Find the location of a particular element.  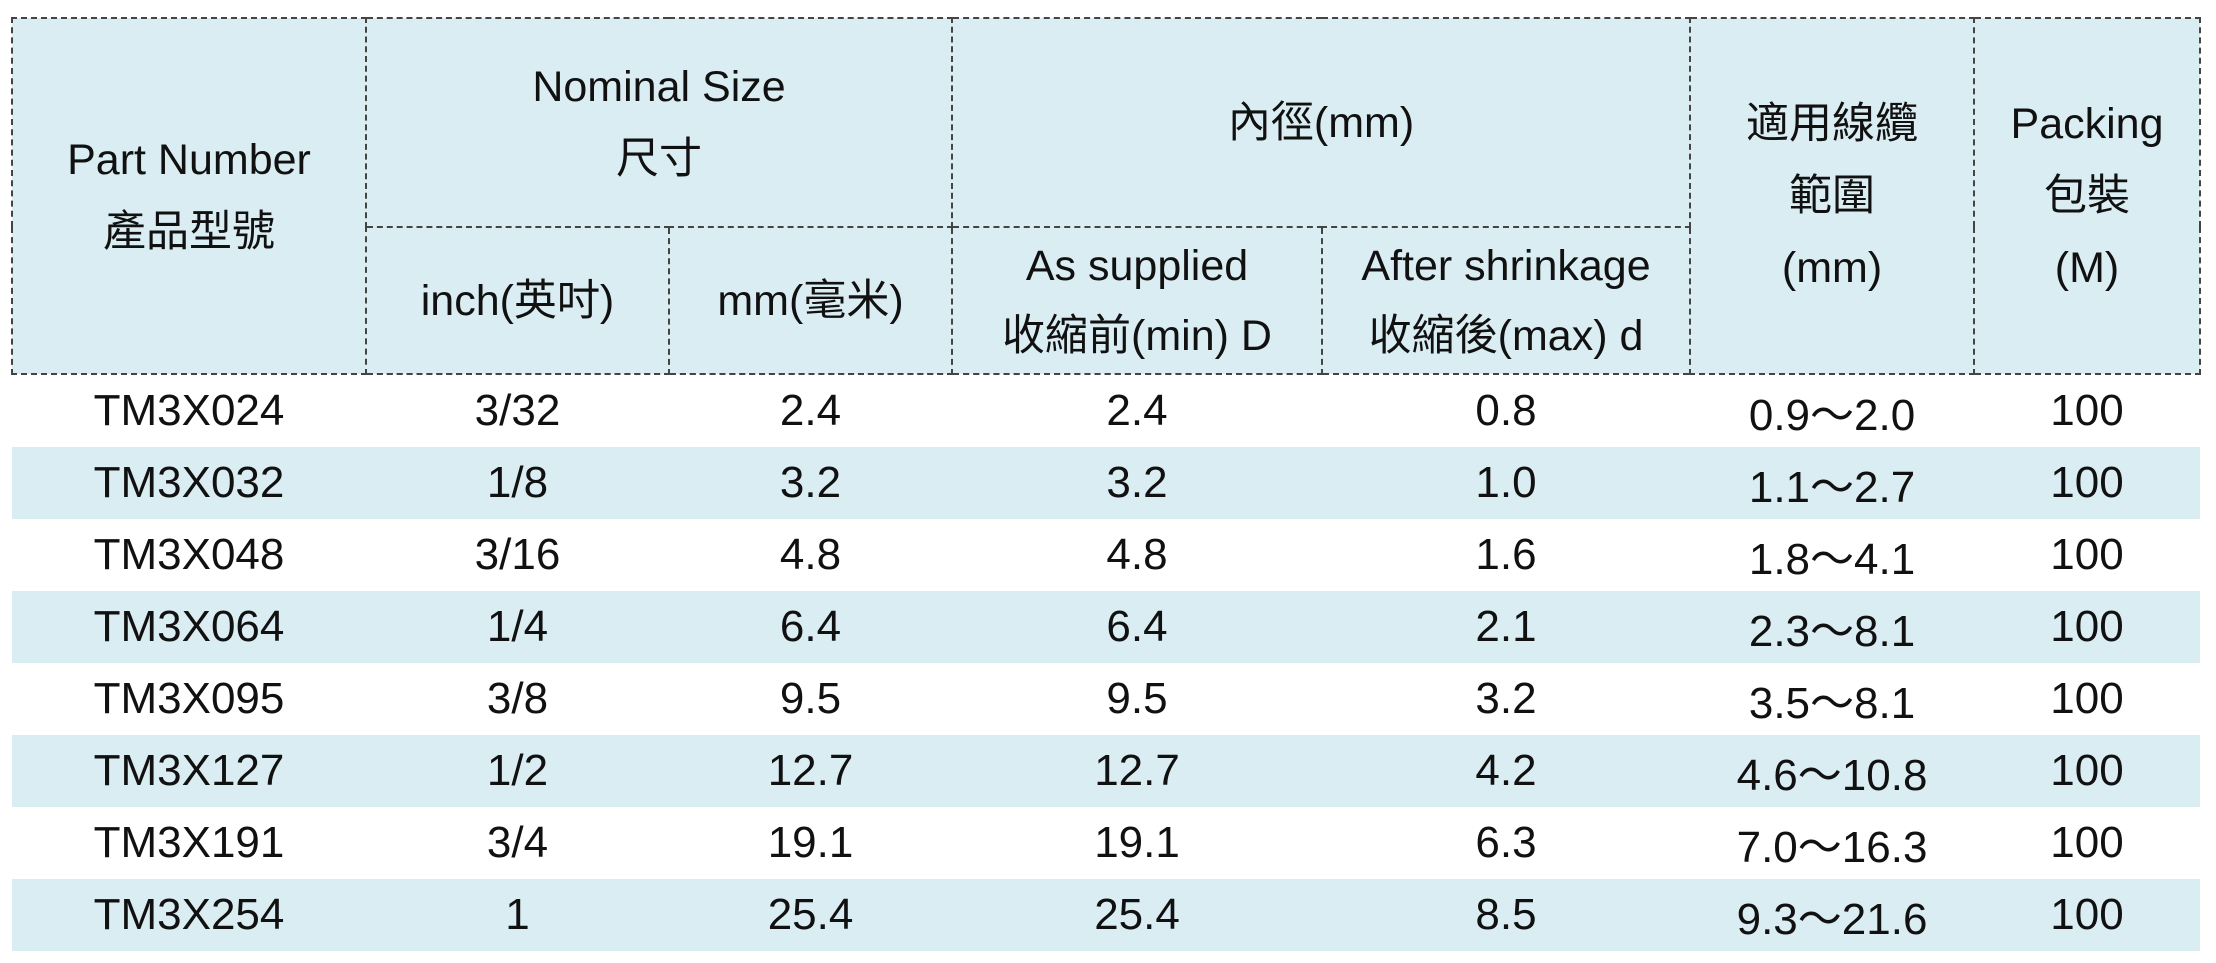

table-row: TM3X048 3/16 4.8 4.8 1.6 1.8～4.1 100 is located at coordinates (1106, 555).